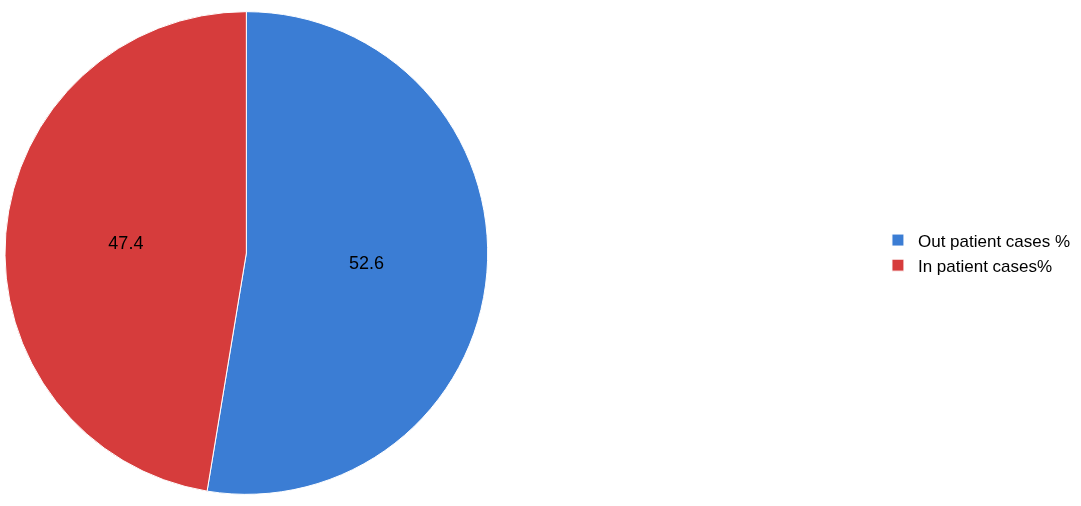 This screenshot has width=1081, height=506. I want to click on data-label: 47.4, so click(126, 243).